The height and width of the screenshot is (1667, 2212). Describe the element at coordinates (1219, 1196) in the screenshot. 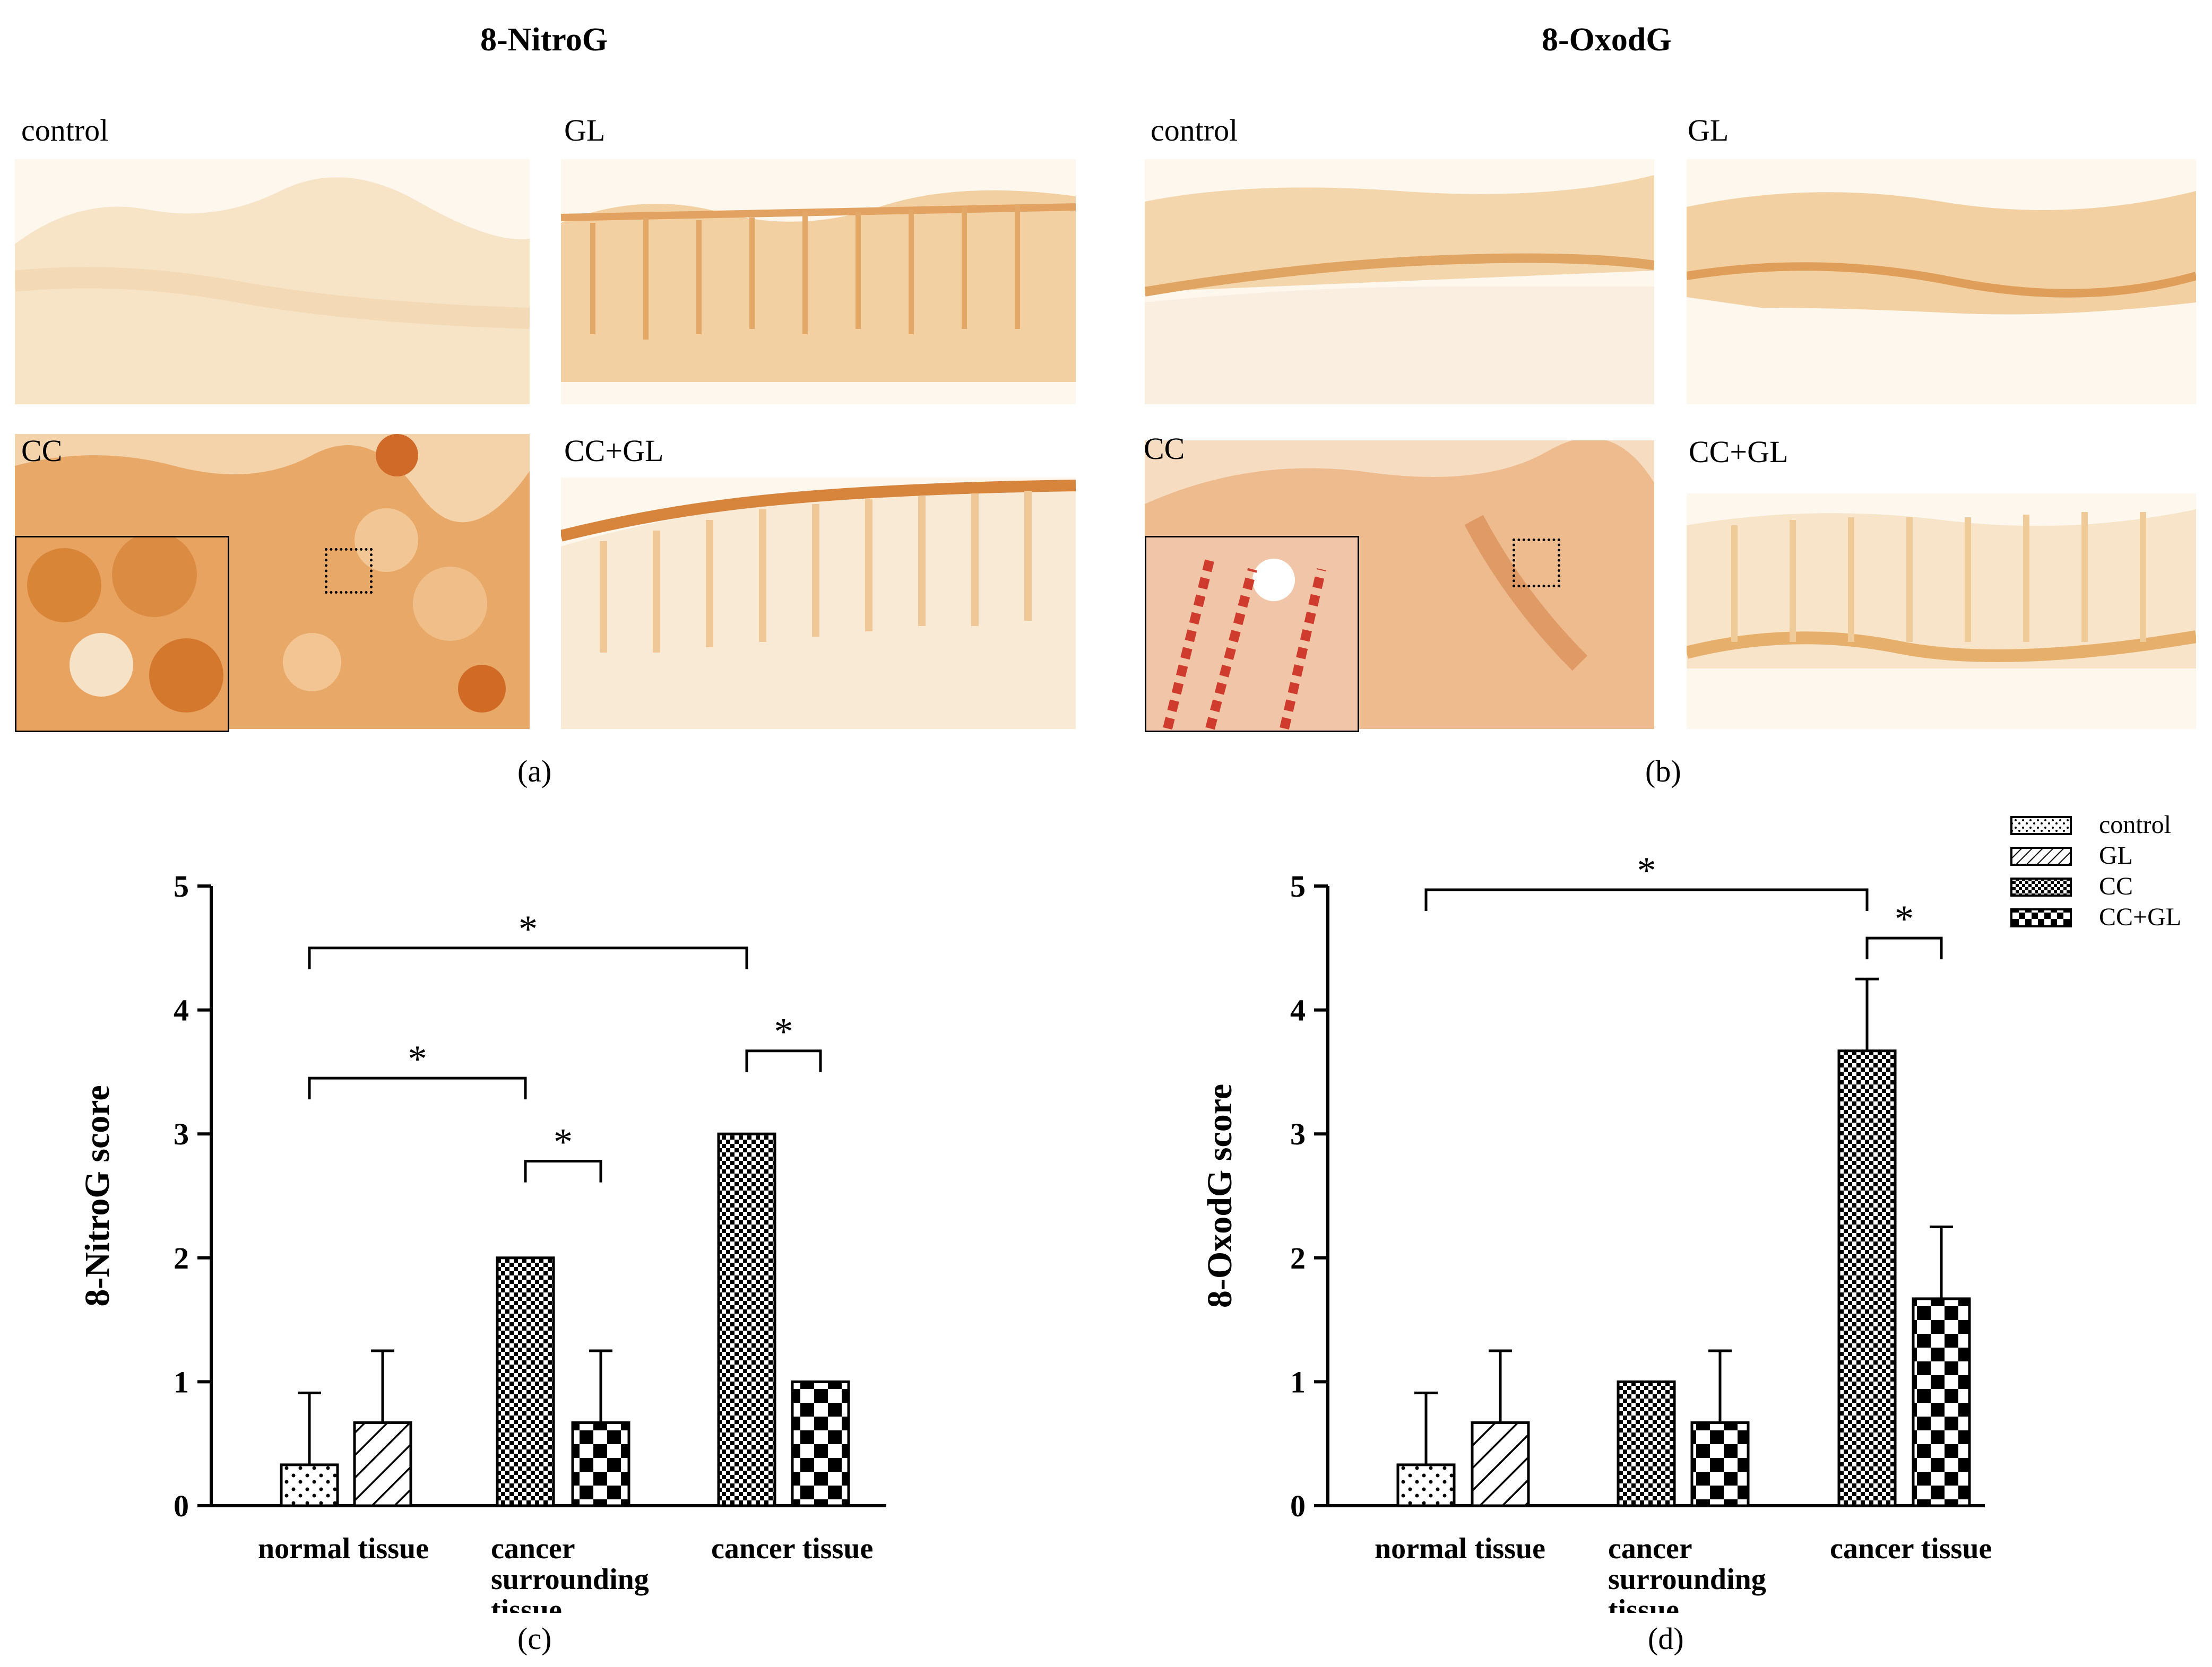

I see `y-axis-label: 8-OxodG score` at that location.